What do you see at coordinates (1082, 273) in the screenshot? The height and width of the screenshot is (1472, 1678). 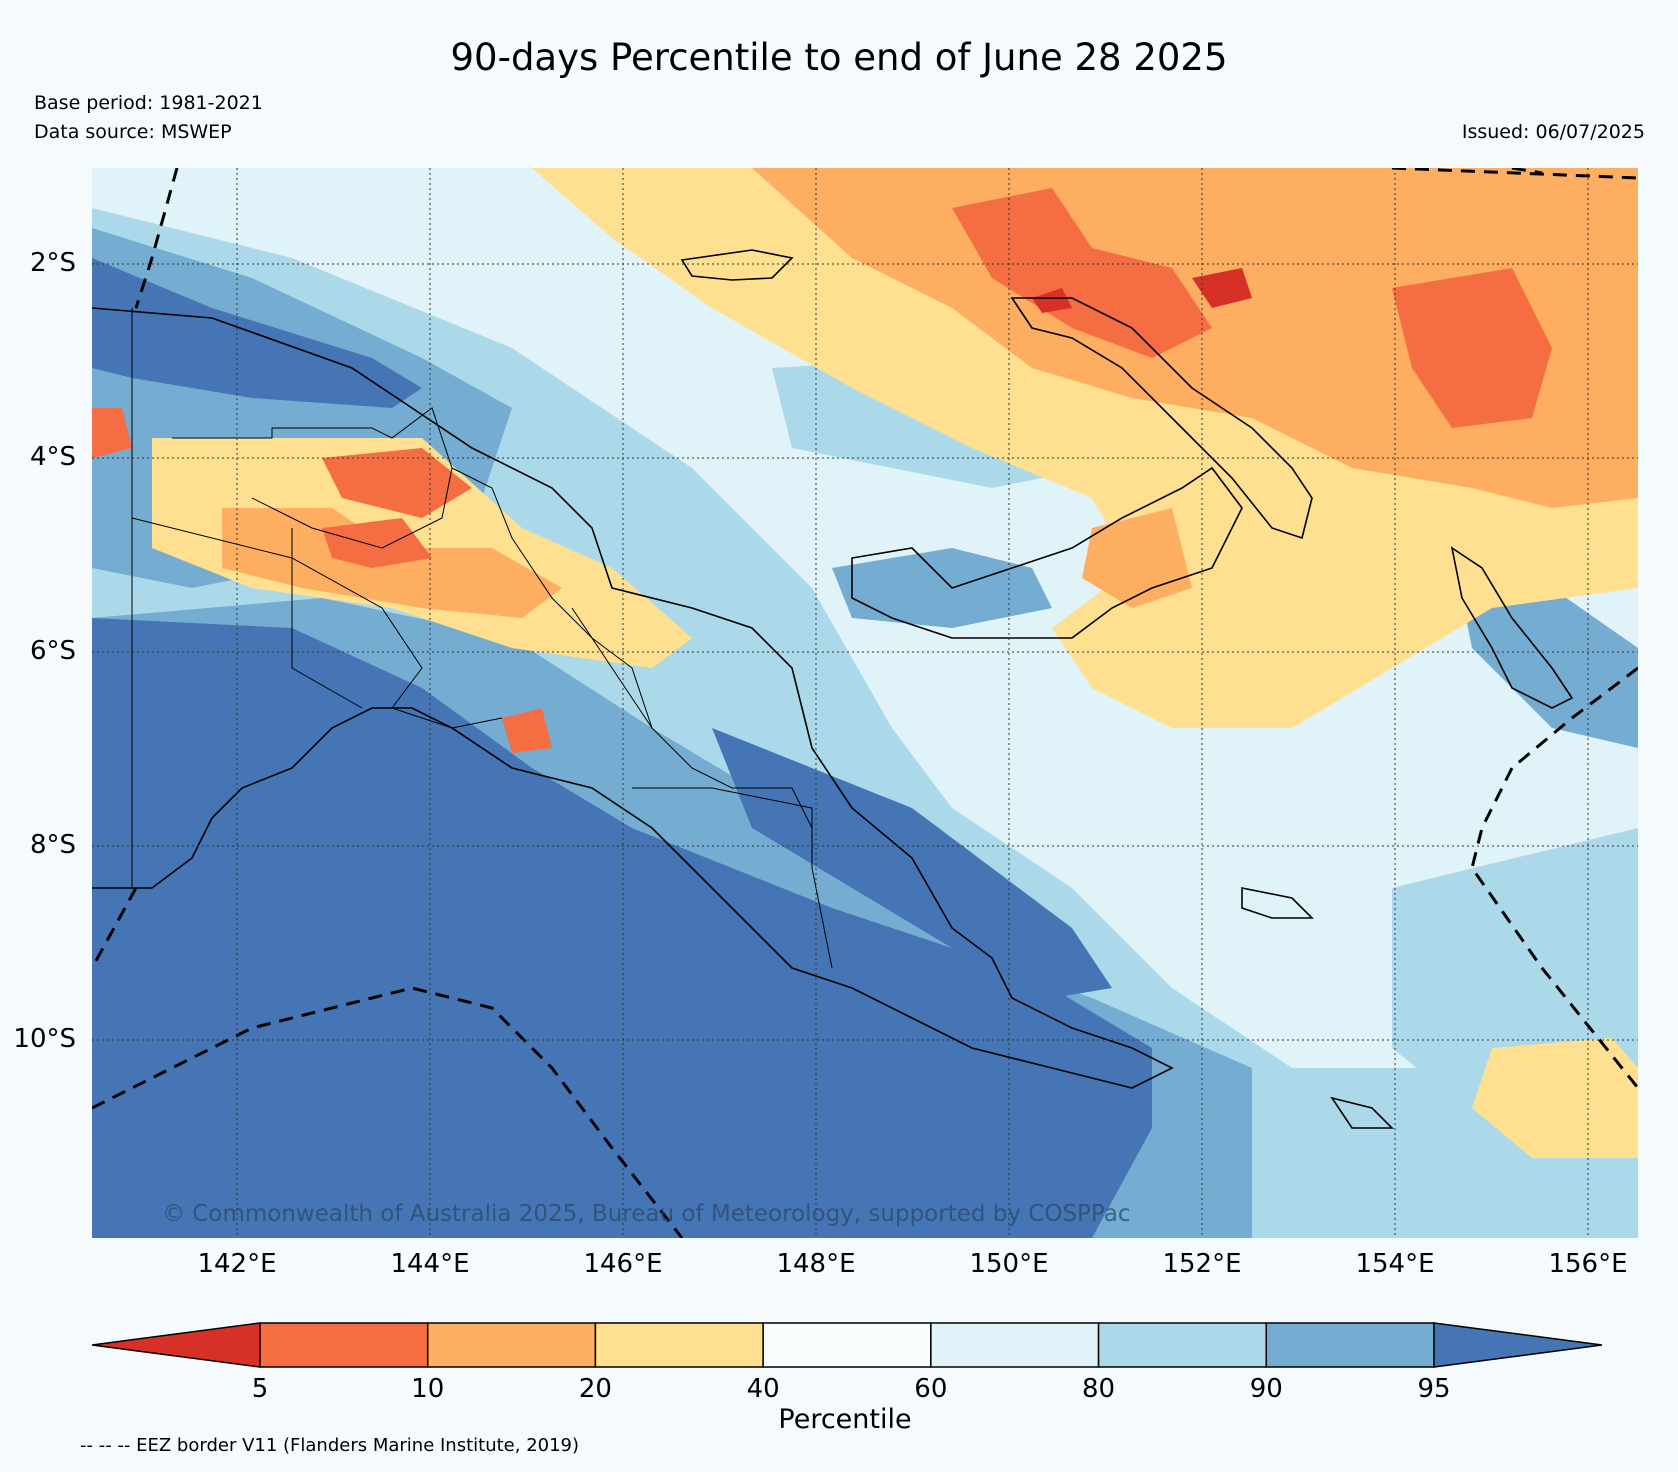 I see `region-5-10-north` at bounding box center [1082, 273].